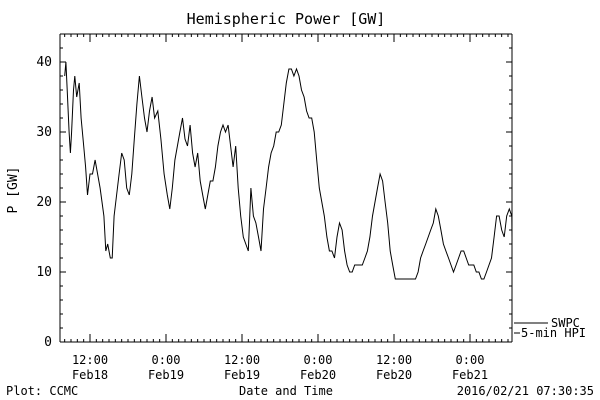 This screenshot has height=400, width=600. I want to click on chart-title: Hemispheric Power [GW], so click(286, 19).